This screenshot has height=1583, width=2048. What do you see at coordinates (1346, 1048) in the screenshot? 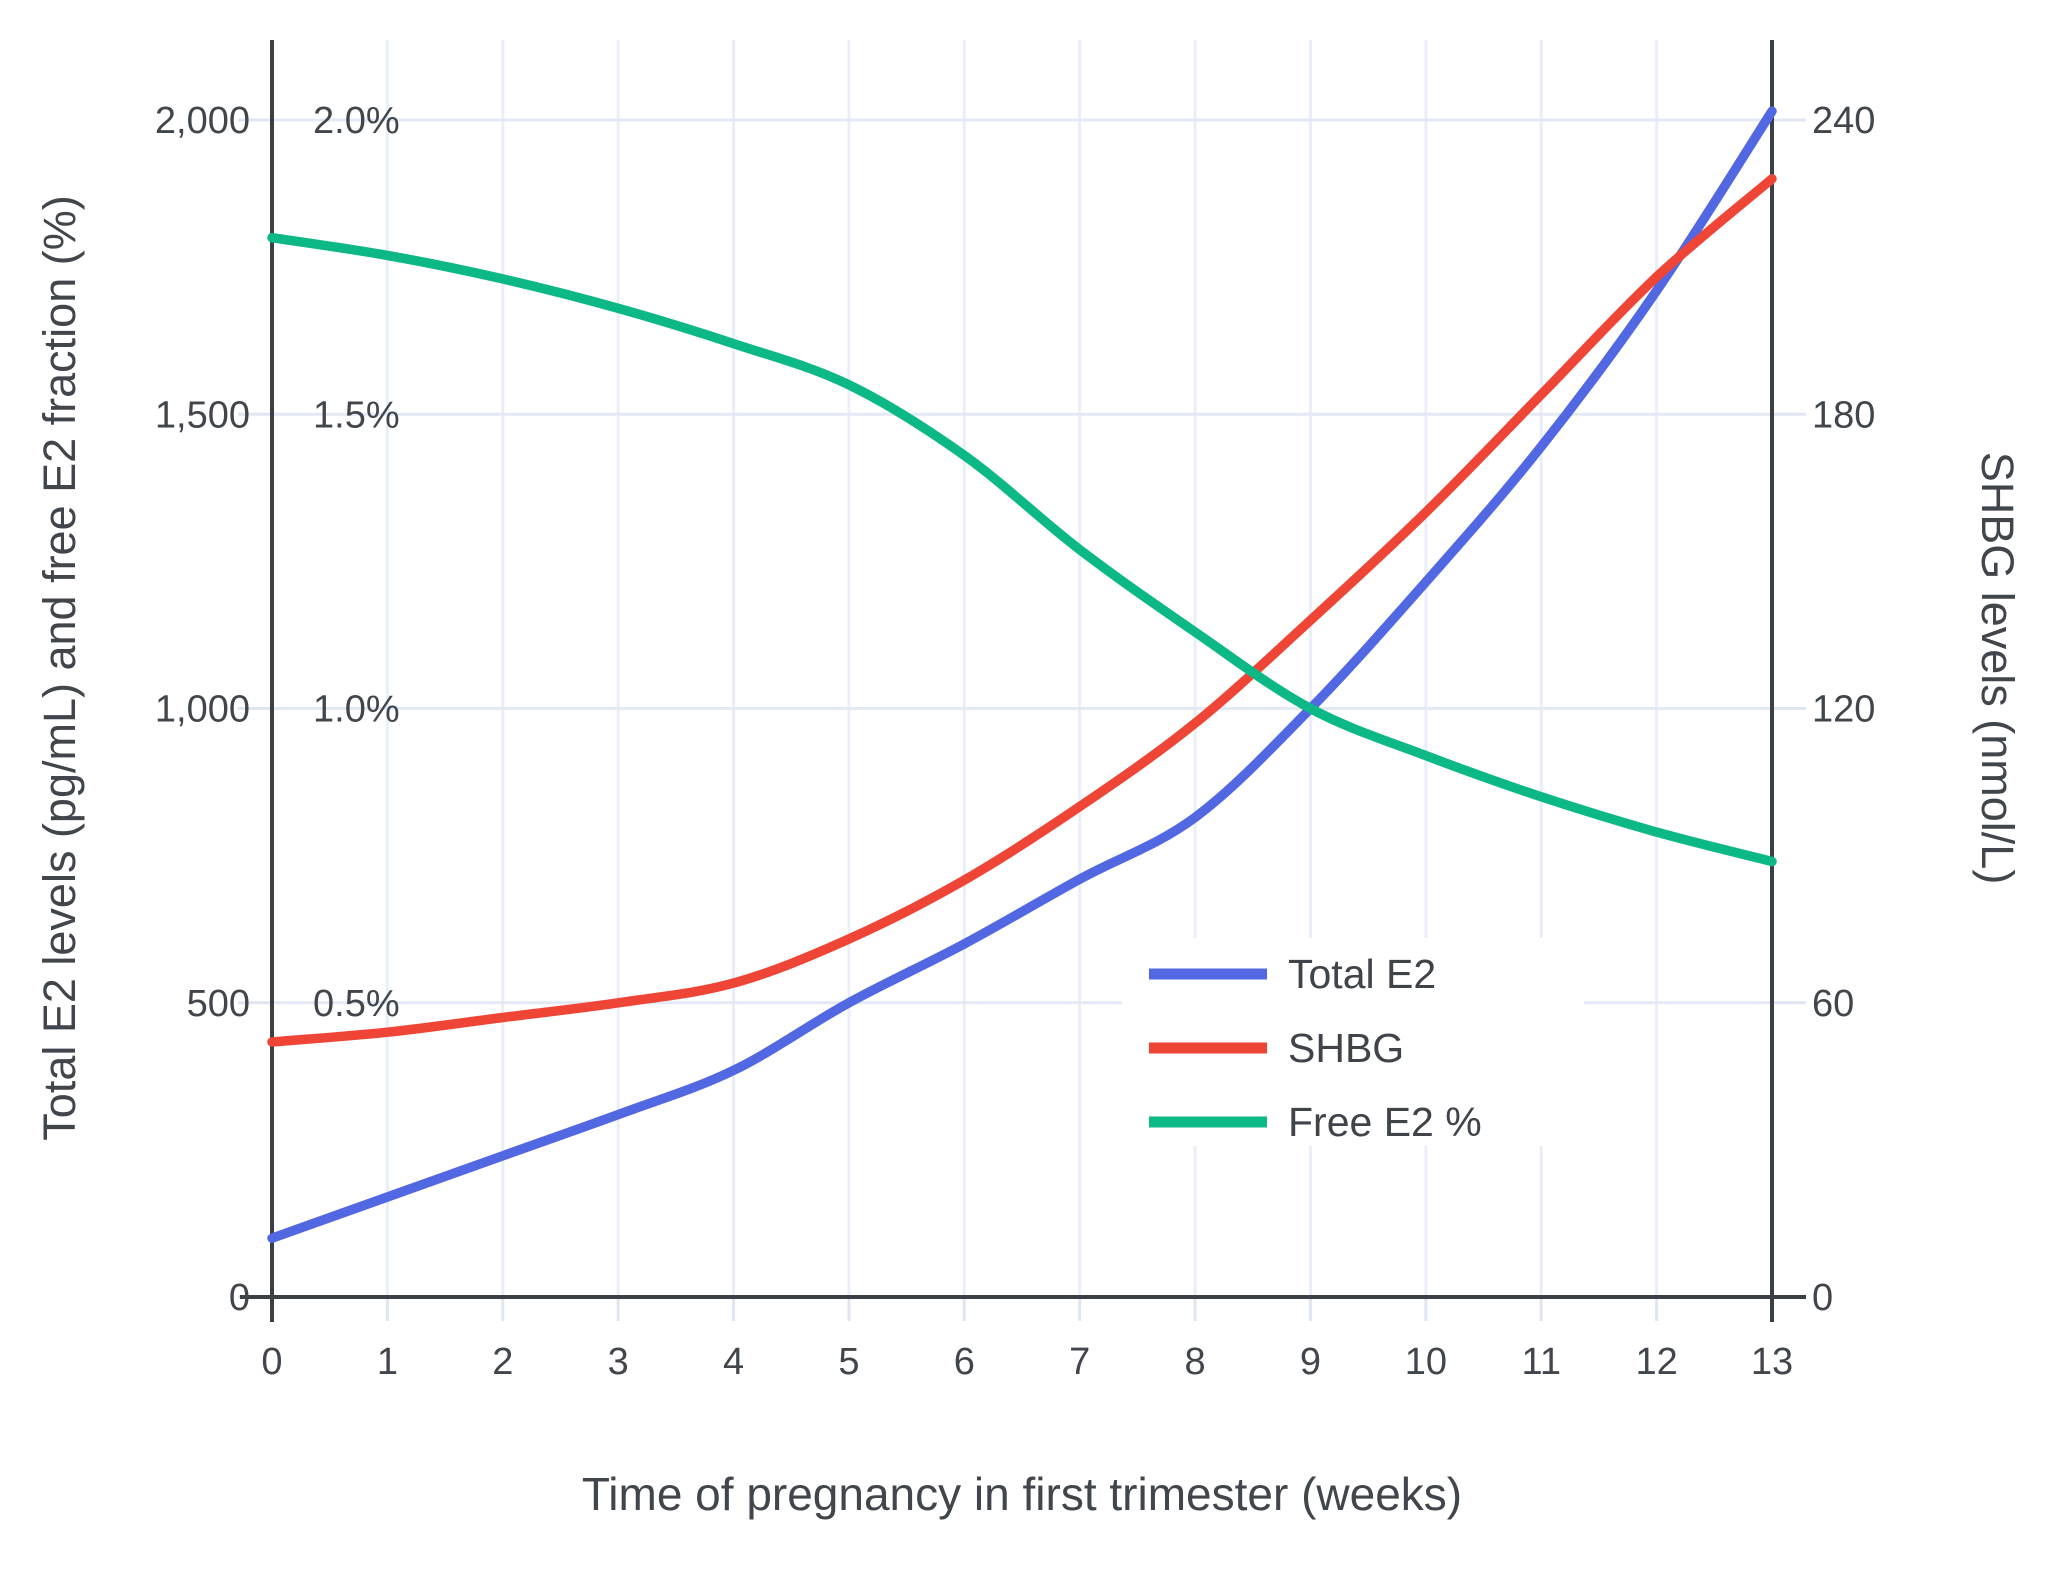
I see `legend-label-2: SHBG` at bounding box center [1346, 1048].